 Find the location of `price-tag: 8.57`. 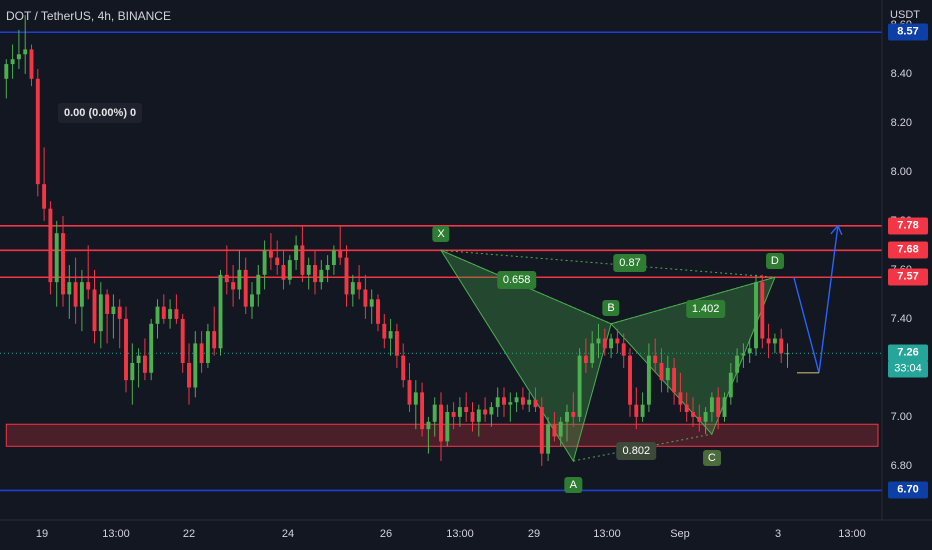

price-tag: 8.57 is located at coordinates (908, 32).